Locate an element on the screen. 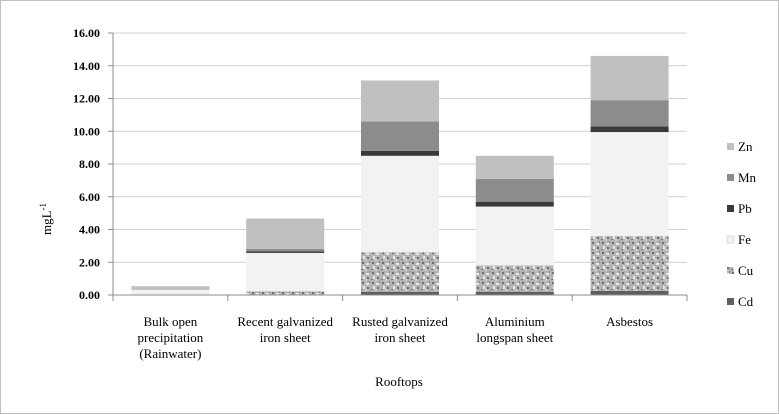 Image resolution: width=779 pixels, height=414 pixels. x-category-label-line: Asbestos is located at coordinates (629, 321).